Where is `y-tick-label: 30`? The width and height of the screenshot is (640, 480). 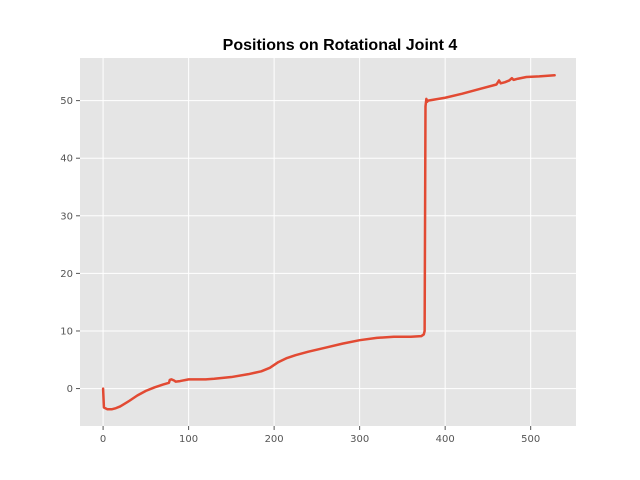 y-tick-label: 30 is located at coordinates (66, 216).